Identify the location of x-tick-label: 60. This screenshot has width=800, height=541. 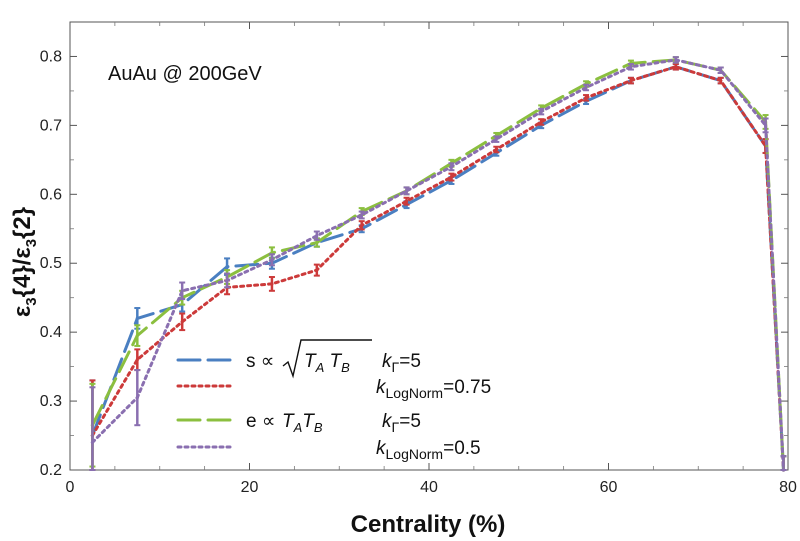
(609, 487).